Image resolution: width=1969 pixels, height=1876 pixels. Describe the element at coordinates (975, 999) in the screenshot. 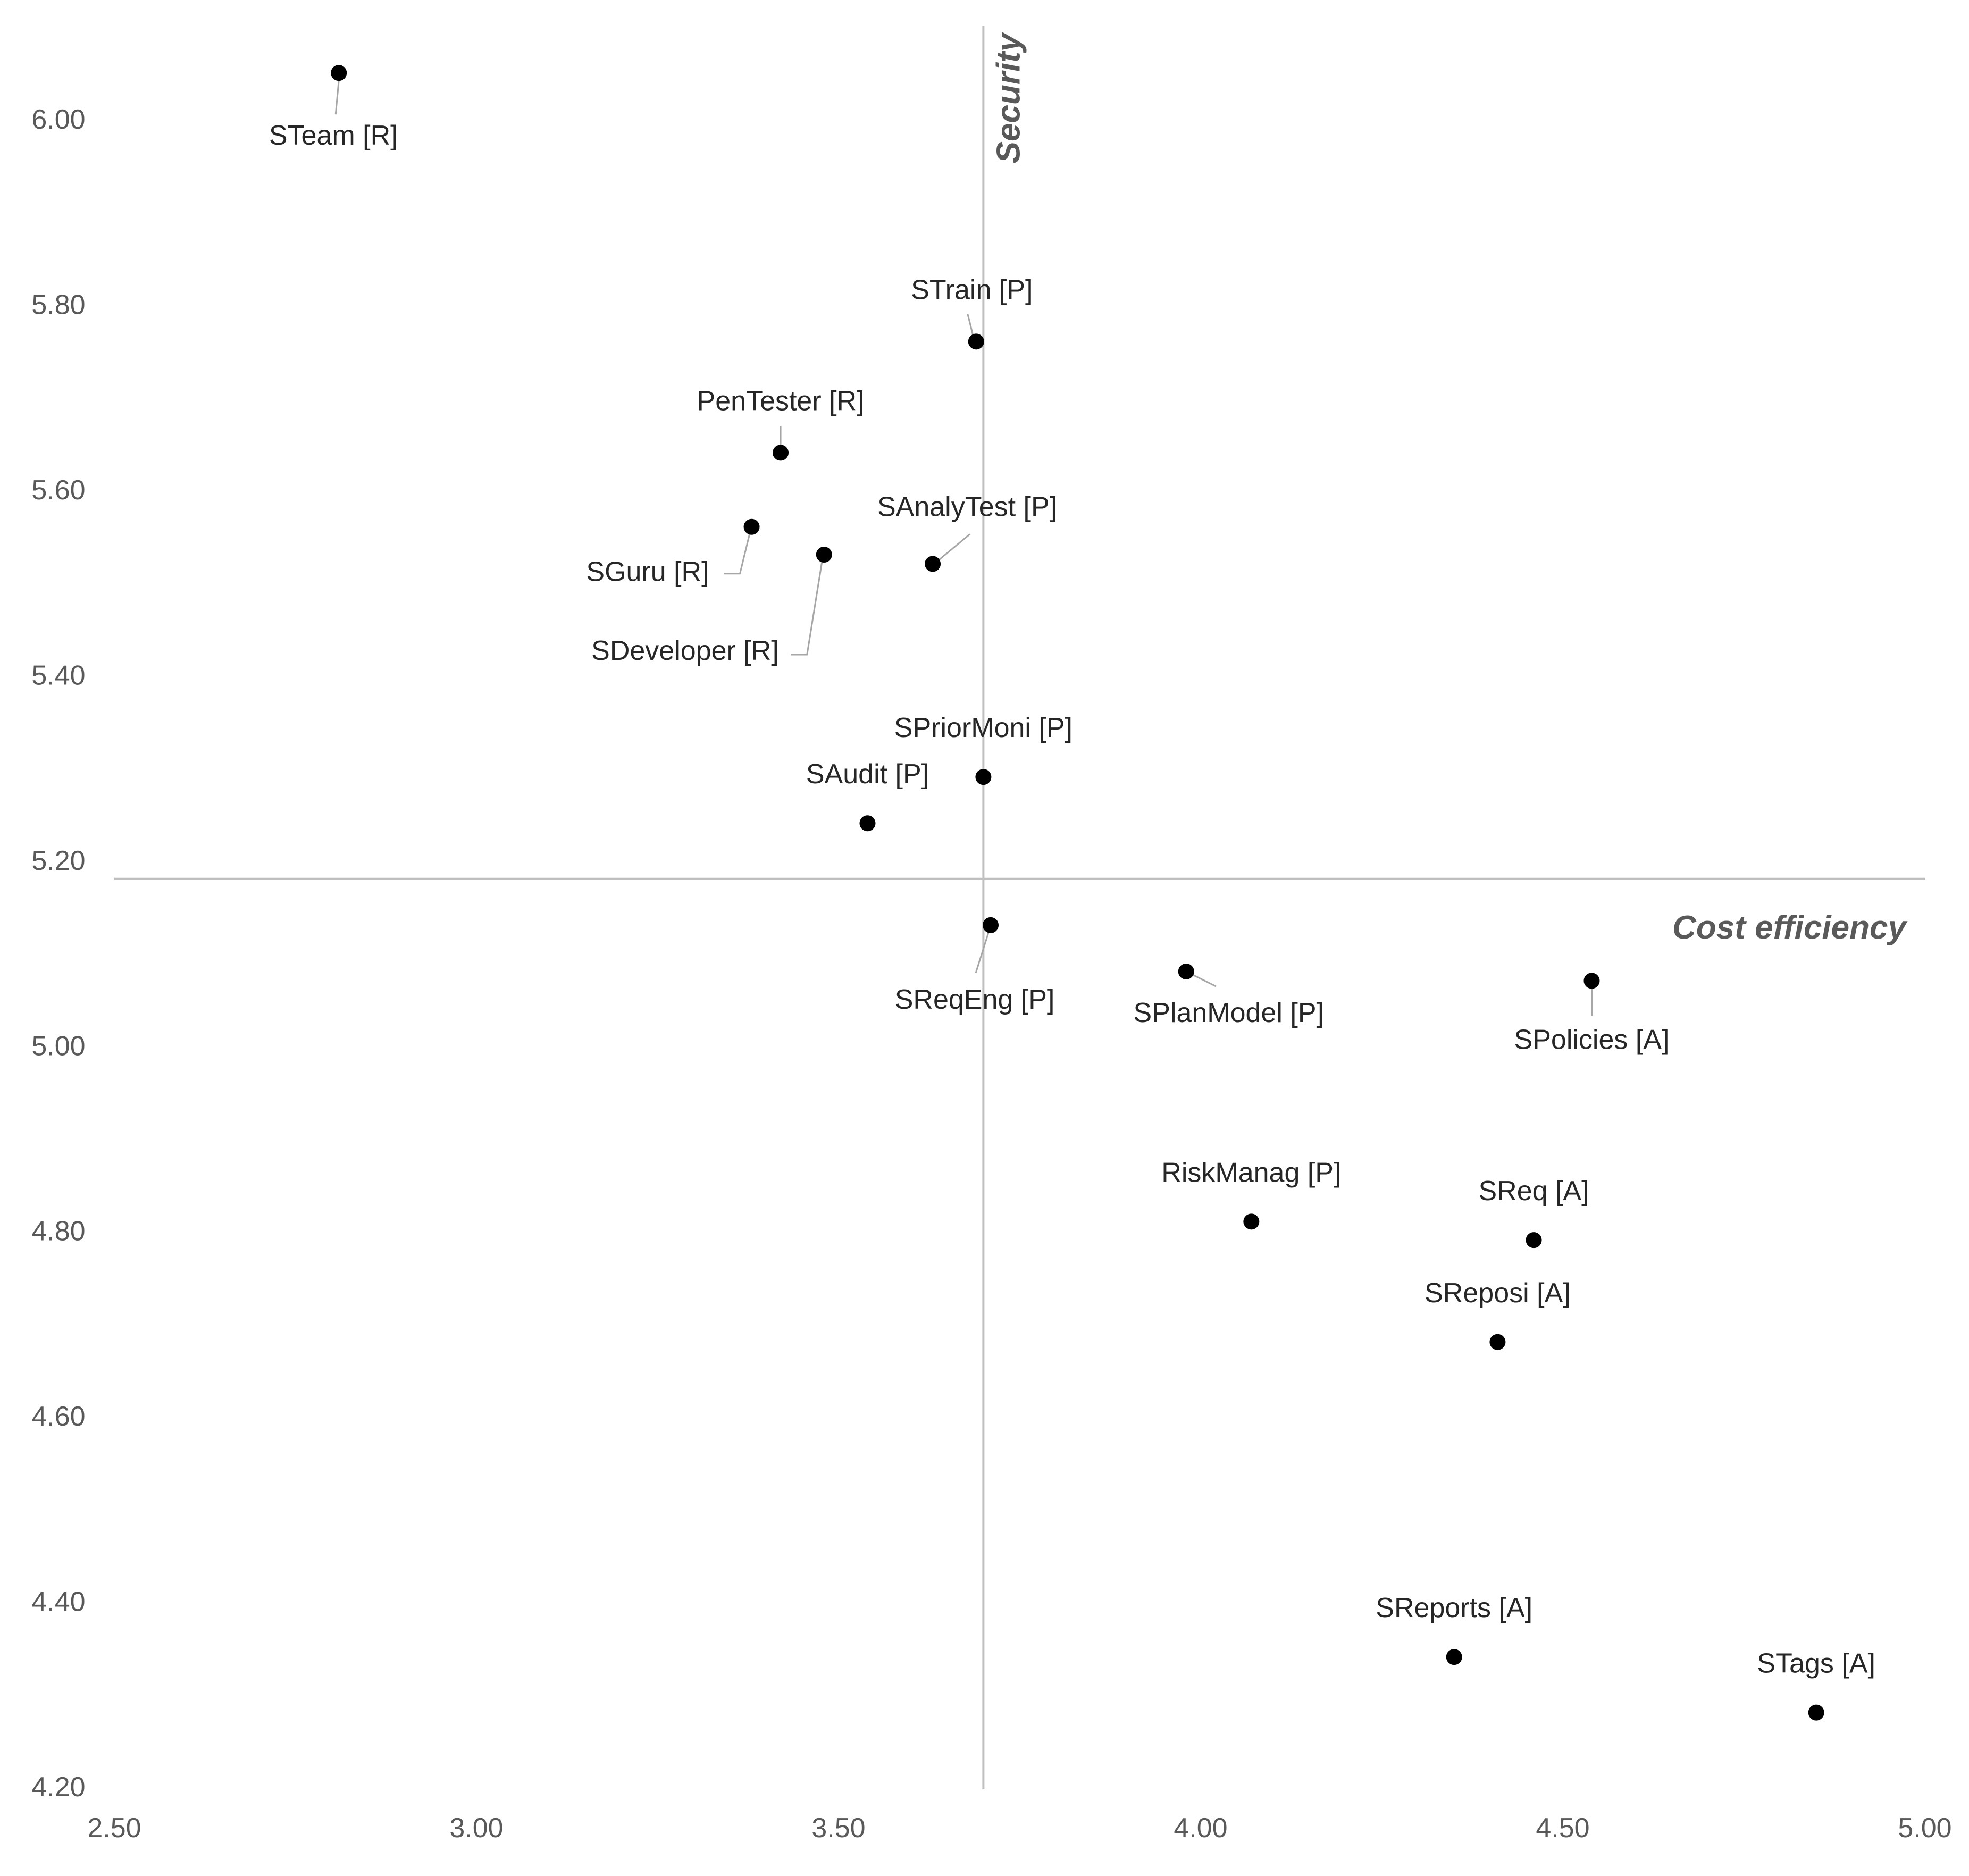

I see `data-label: SReqEng [P]` at that location.